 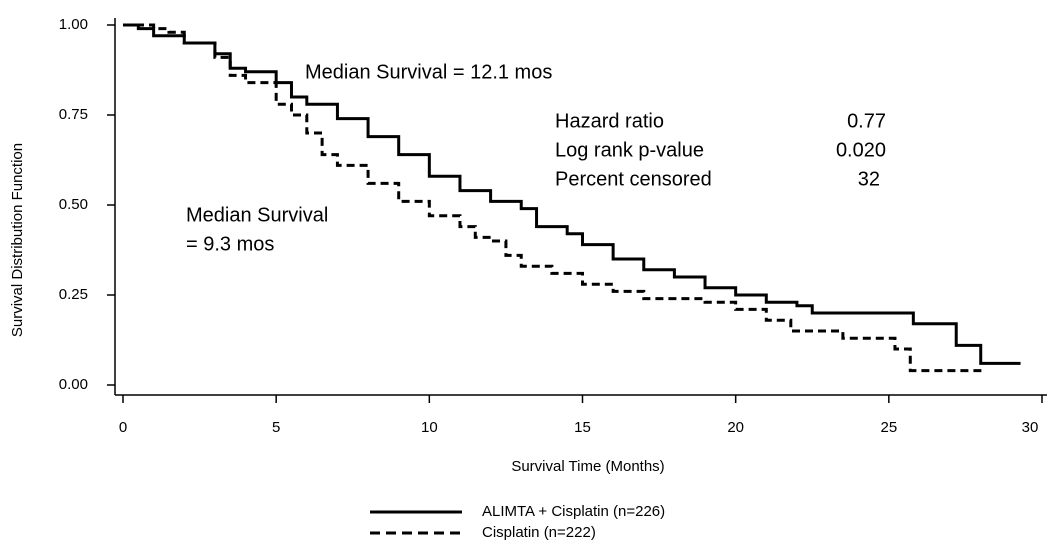 I want to click on stat-value: 0.77, so click(x=866, y=121).